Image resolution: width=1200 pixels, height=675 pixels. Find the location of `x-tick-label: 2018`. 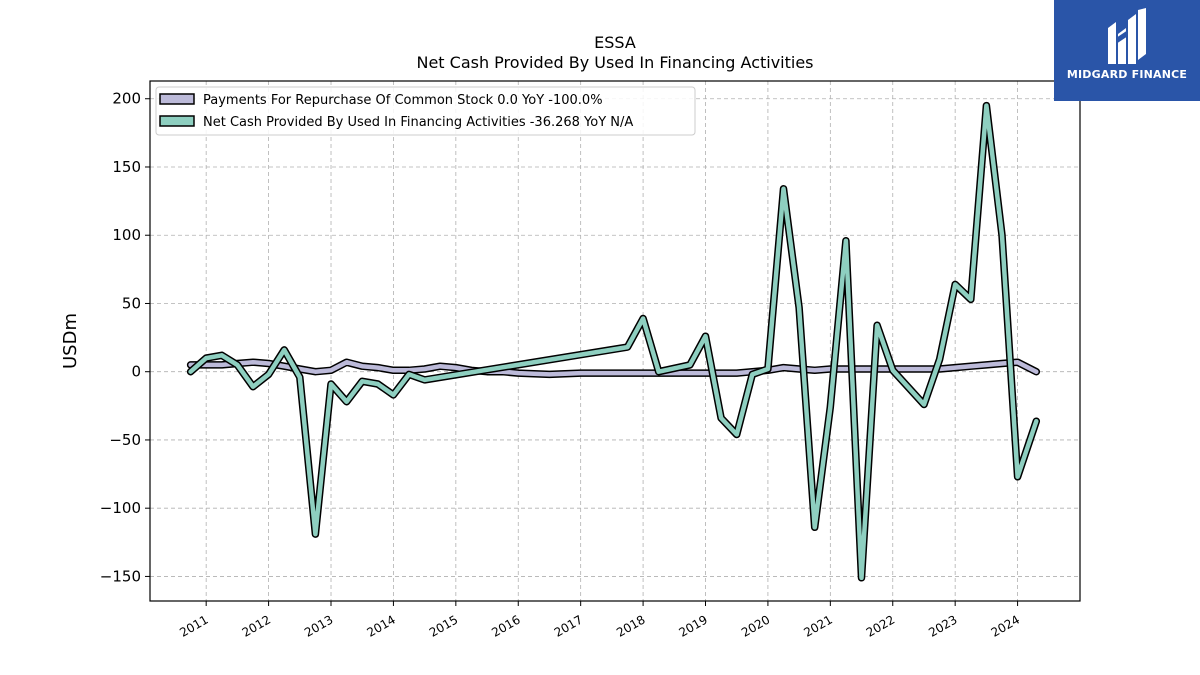

x-tick-label: 2018 is located at coordinates (630, 625).